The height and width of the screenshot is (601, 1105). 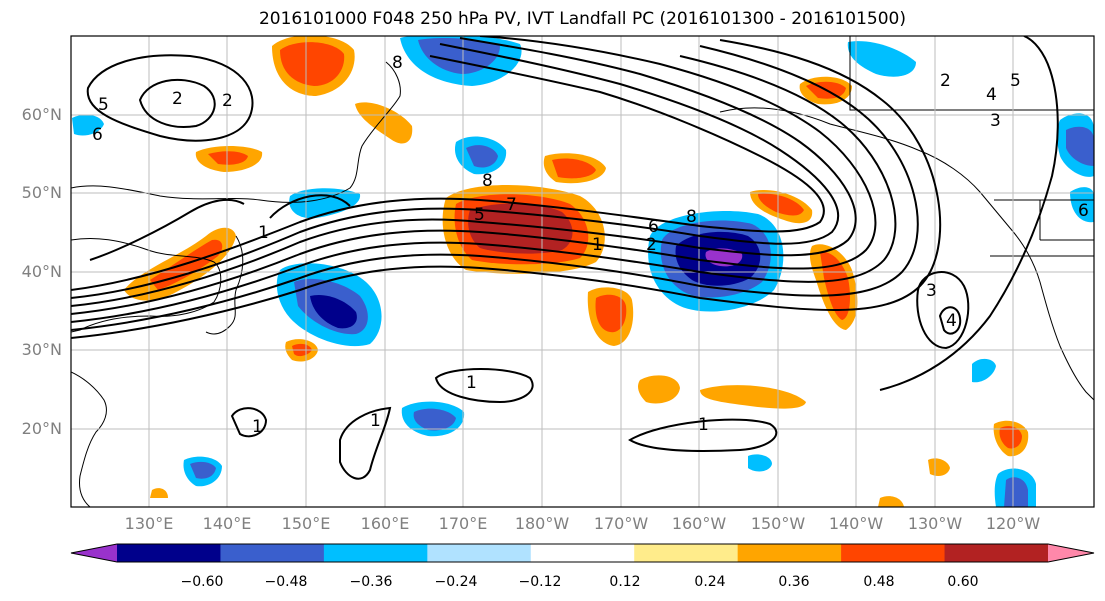 I want to click on colorbar-outline, so click(x=582, y=553).